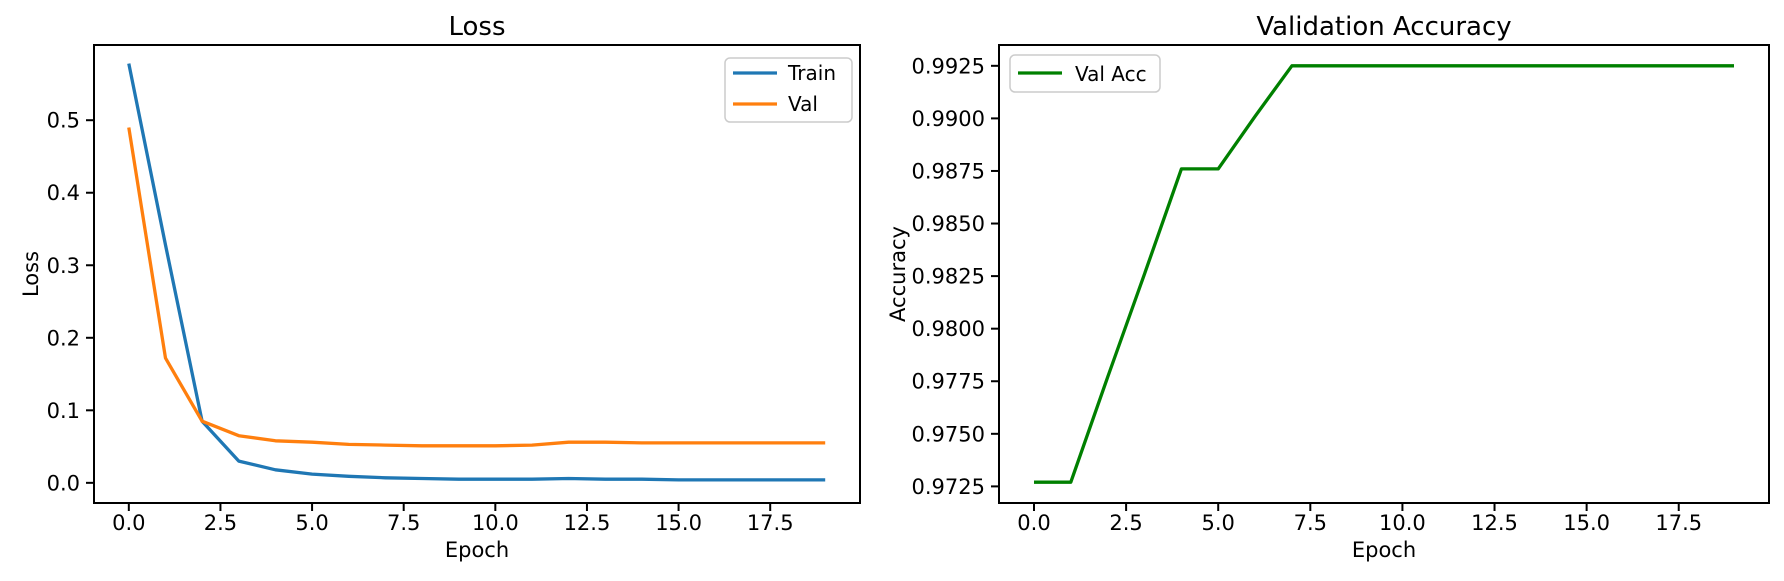 The height and width of the screenshot is (581, 1784). I want to click on y-tick-label: 0.0, so click(63, 483).